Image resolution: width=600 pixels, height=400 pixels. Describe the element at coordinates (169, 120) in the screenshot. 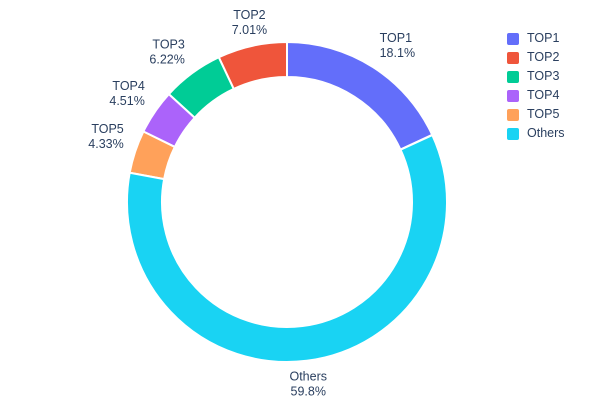

I see `pie-slice-top4` at that location.